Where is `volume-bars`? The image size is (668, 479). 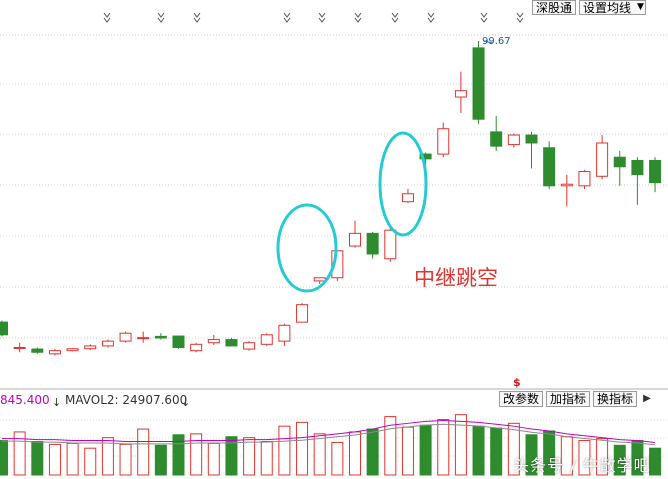 volume-bars is located at coordinates (331, 445).